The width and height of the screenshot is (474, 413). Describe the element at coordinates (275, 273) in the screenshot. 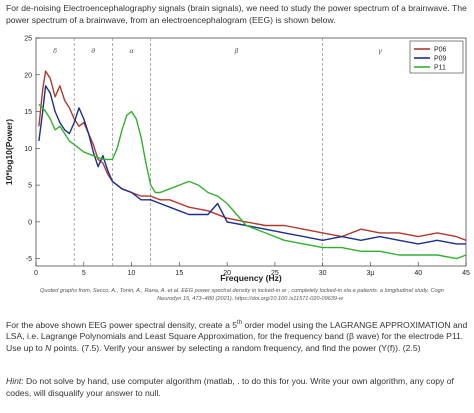

I see `x-tick-label-5: 25` at that location.